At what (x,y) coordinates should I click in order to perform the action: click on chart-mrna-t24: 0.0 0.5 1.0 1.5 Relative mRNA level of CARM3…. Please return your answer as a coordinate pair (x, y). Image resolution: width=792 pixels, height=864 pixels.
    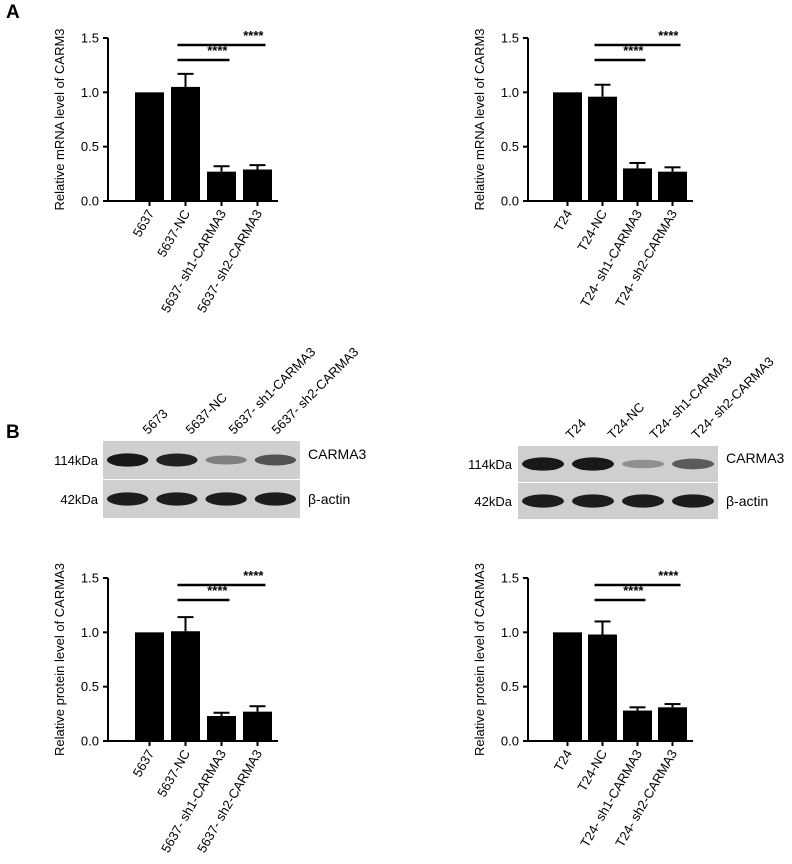
    Looking at the image, I should click on (582, 169).